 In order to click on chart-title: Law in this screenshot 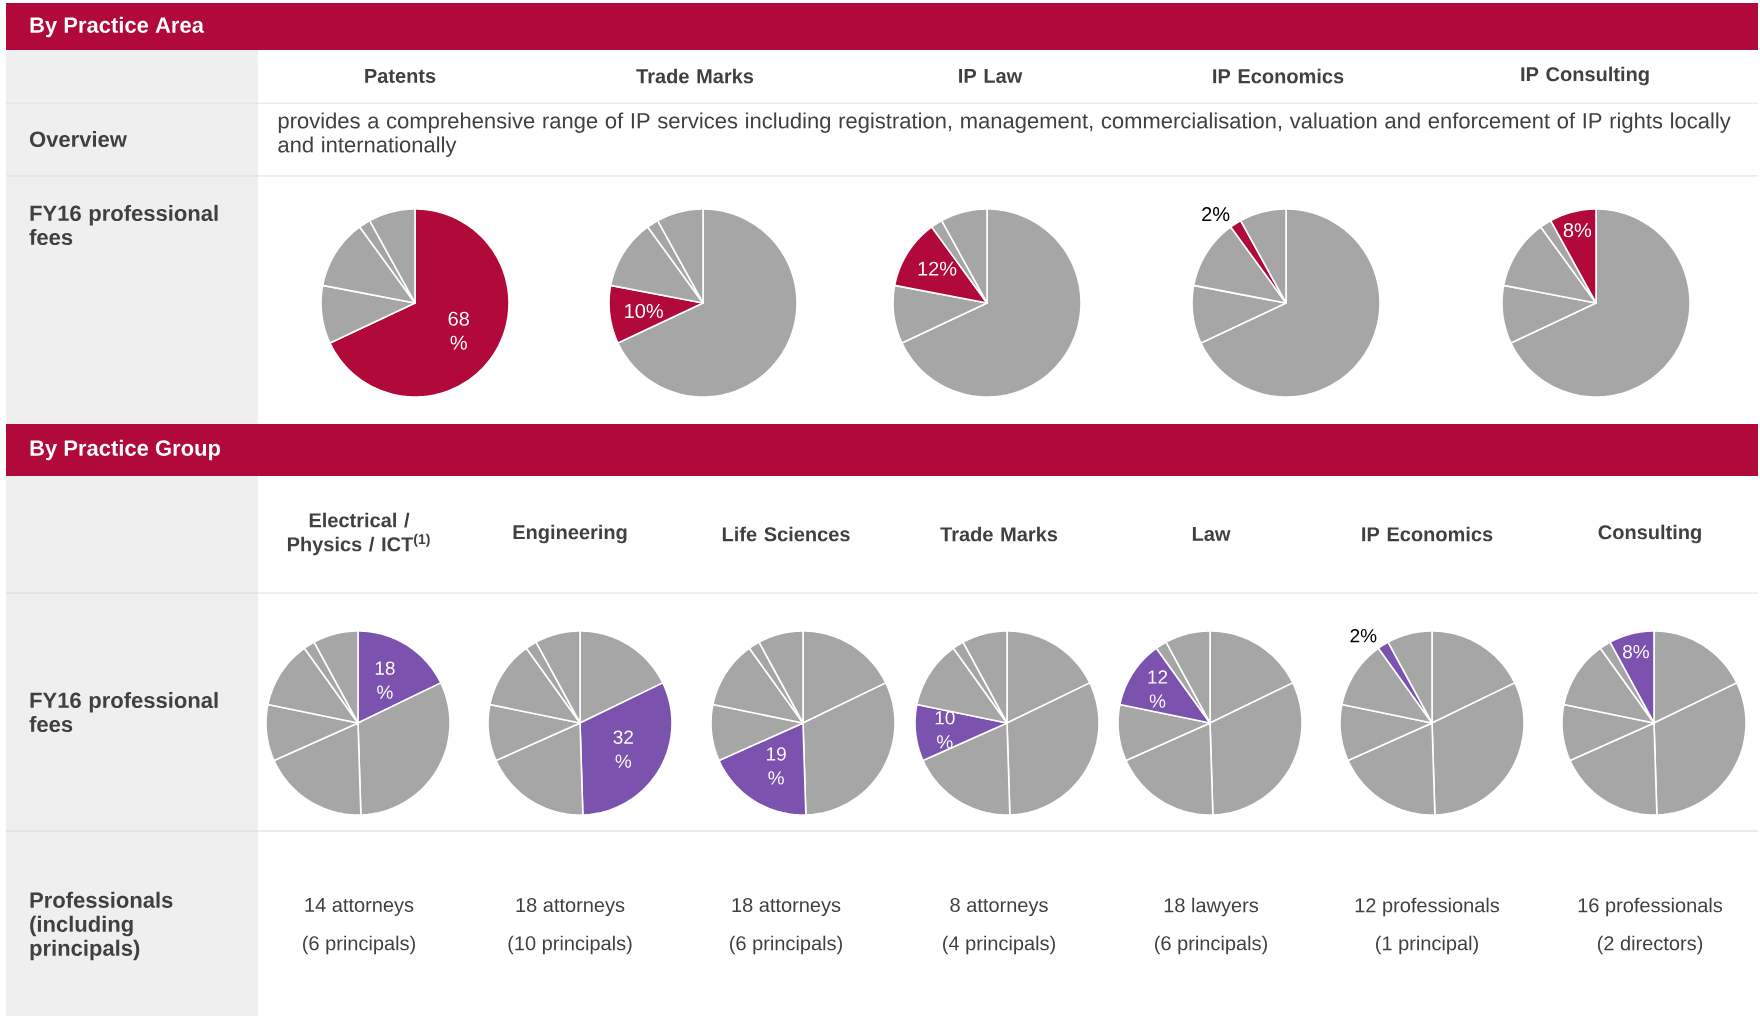, I will do `click(1211, 534)`.